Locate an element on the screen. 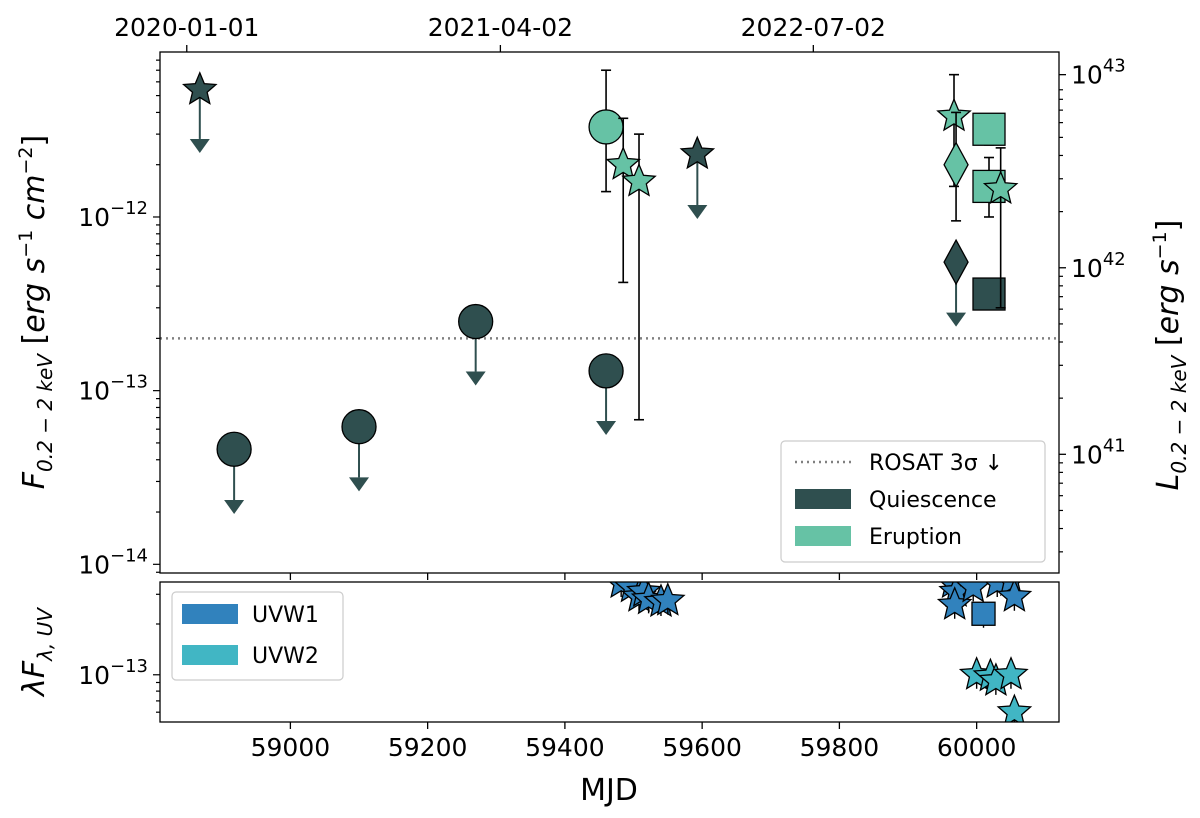  uvw1-point-14-marker is located at coordinates (1014, 597).